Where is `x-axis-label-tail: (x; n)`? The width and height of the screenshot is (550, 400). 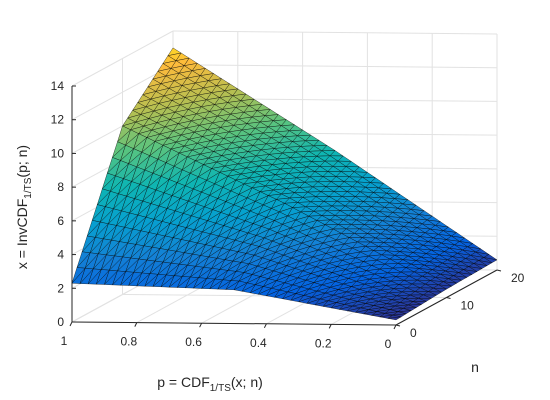 x-axis-label-tail: (x; n) is located at coordinates (247, 382).